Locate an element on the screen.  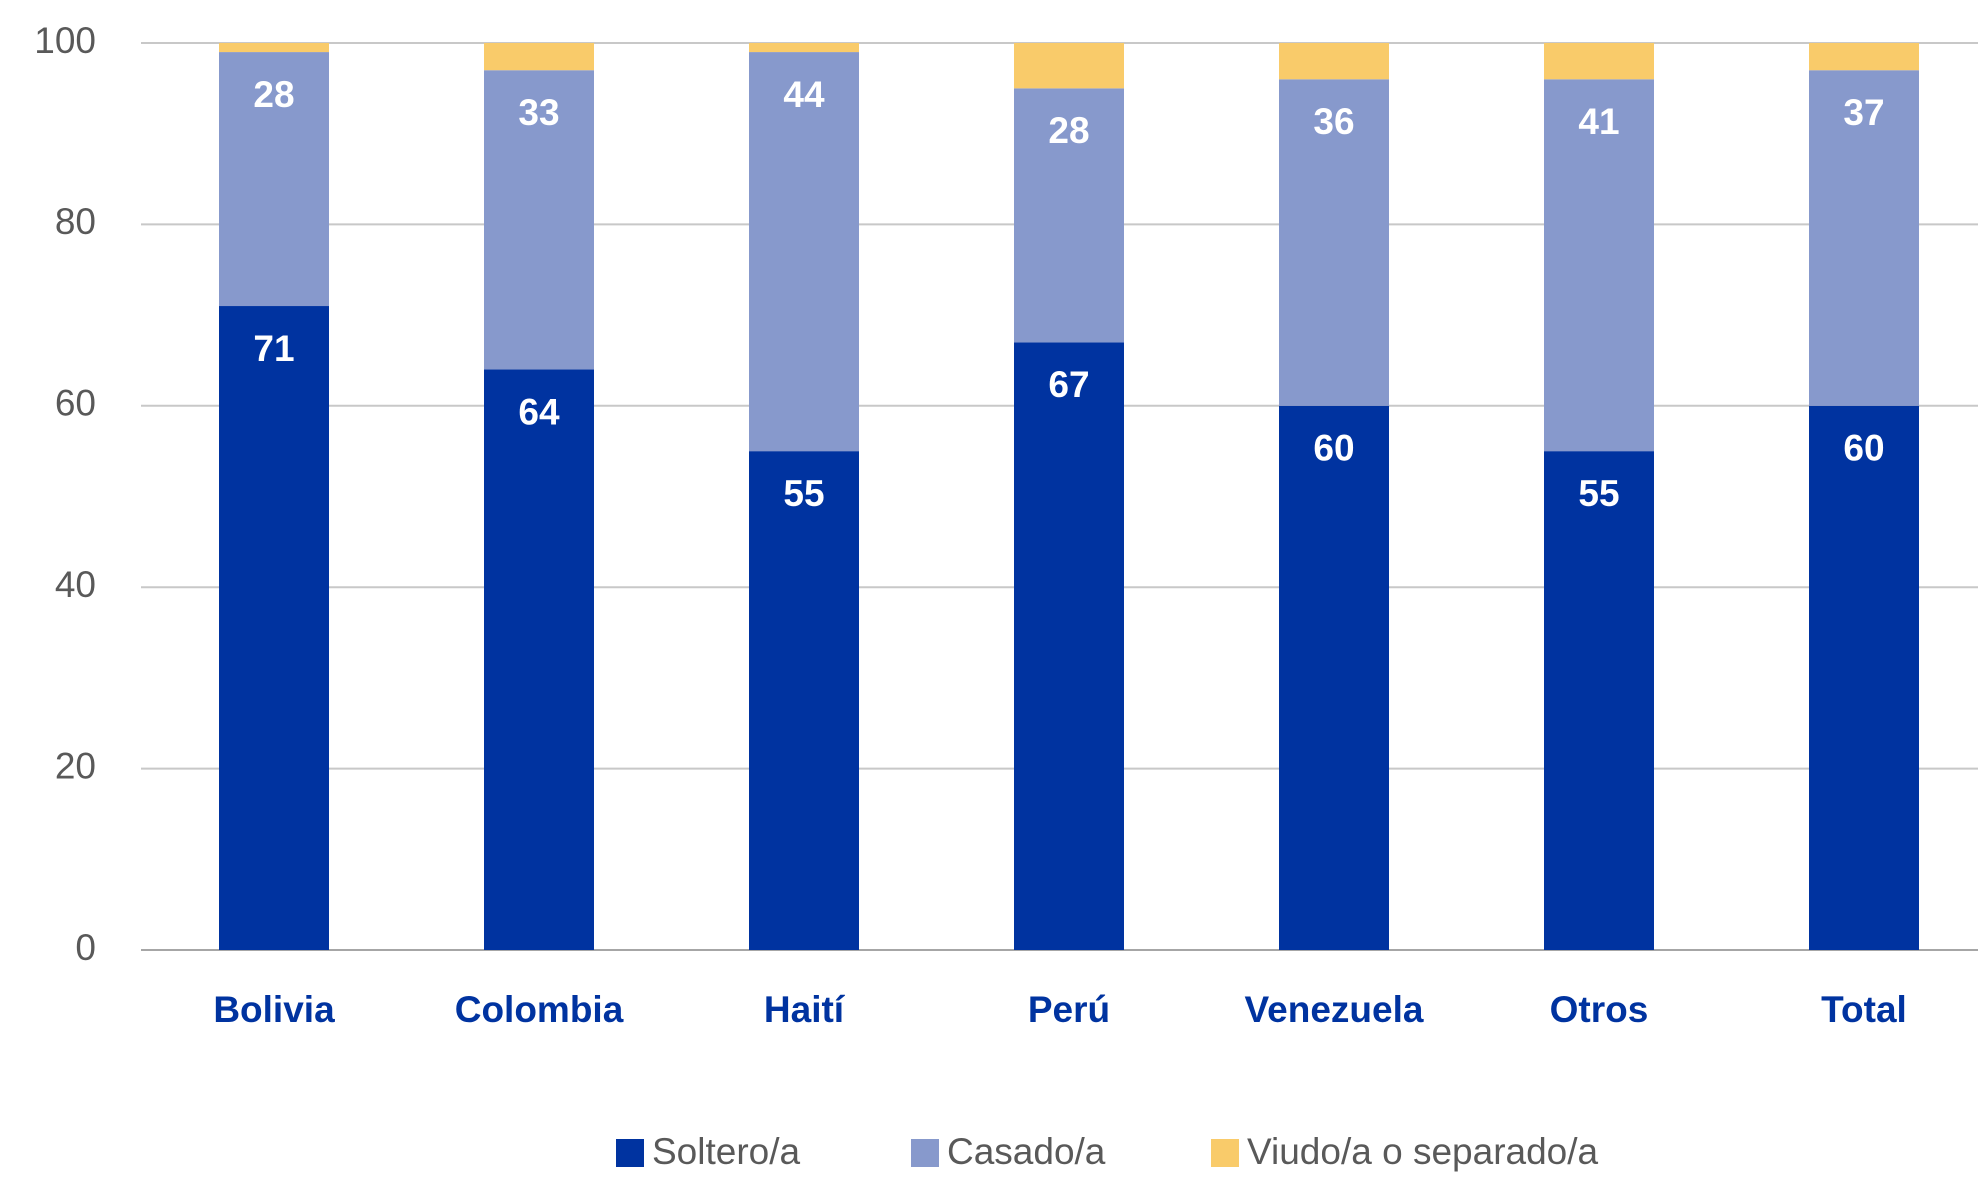
data-label: 36 is located at coordinates (1333, 121).